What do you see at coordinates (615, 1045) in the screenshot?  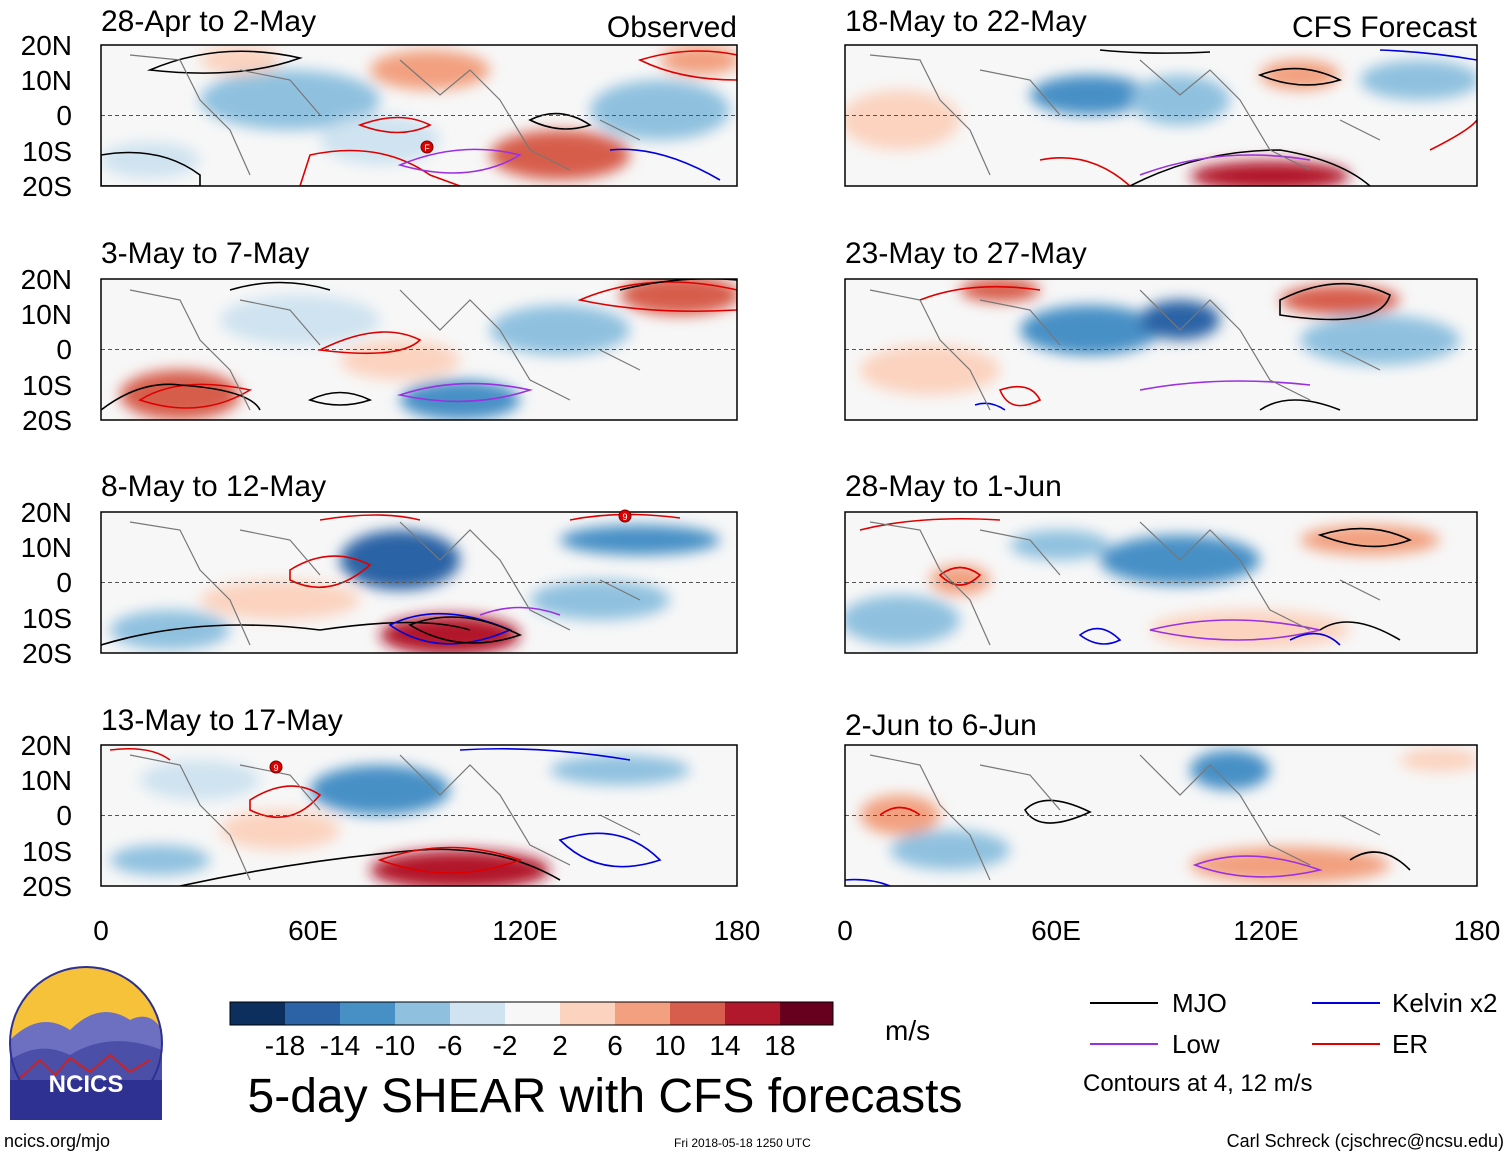 I see `colorbar-label: 6` at bounding box center [615, 1045].